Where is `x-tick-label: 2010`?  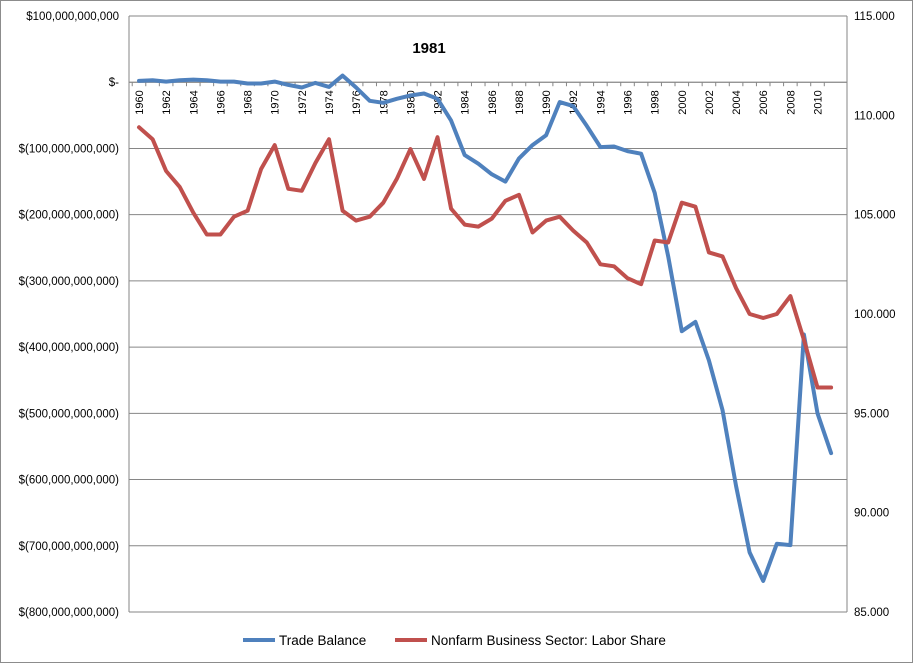
x-tick-label: 2010 is located at coordinates (819, 102).